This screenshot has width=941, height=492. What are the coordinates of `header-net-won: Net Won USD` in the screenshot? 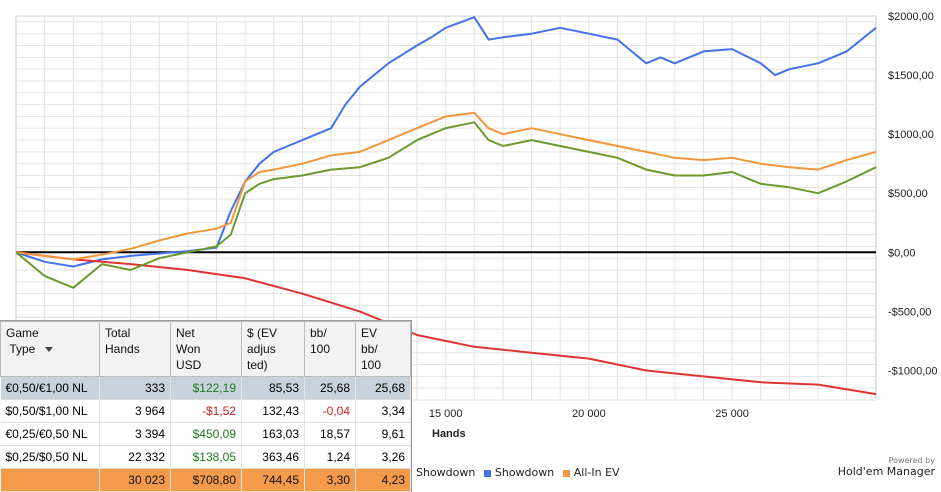 It's located at (206, 349).